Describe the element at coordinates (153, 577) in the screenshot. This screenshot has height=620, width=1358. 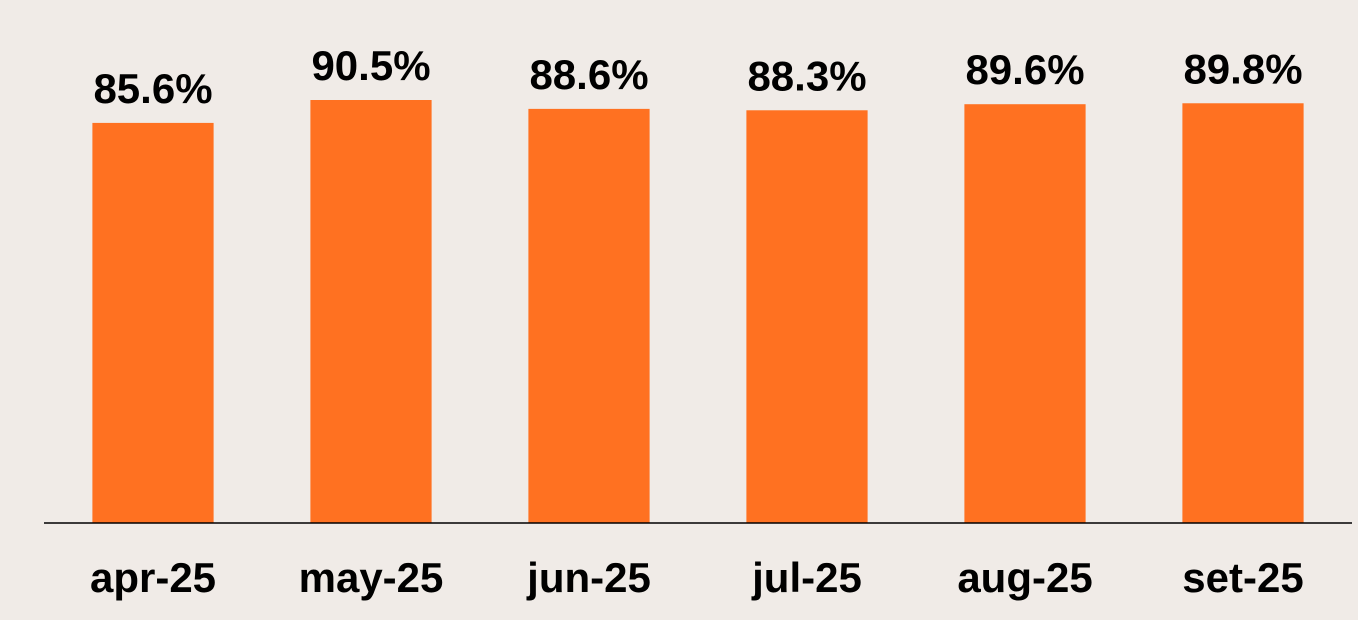
I see `x-tick-label: apr-25` at that location.